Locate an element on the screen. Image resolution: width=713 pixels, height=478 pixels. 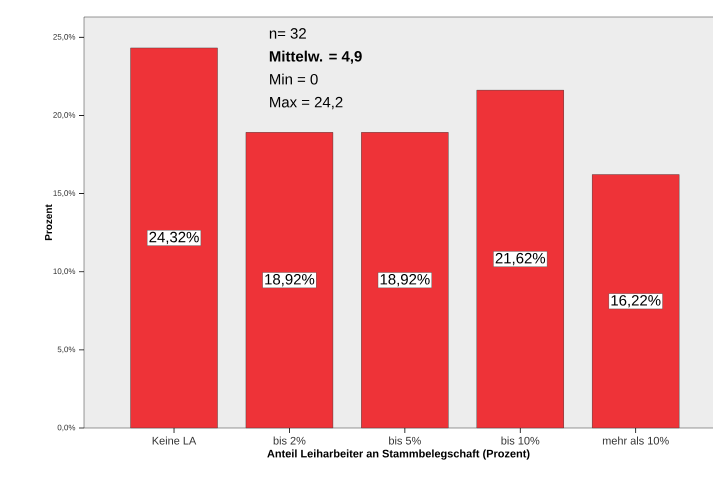
data-label: 21,62% is located at coordinates (521, 259).